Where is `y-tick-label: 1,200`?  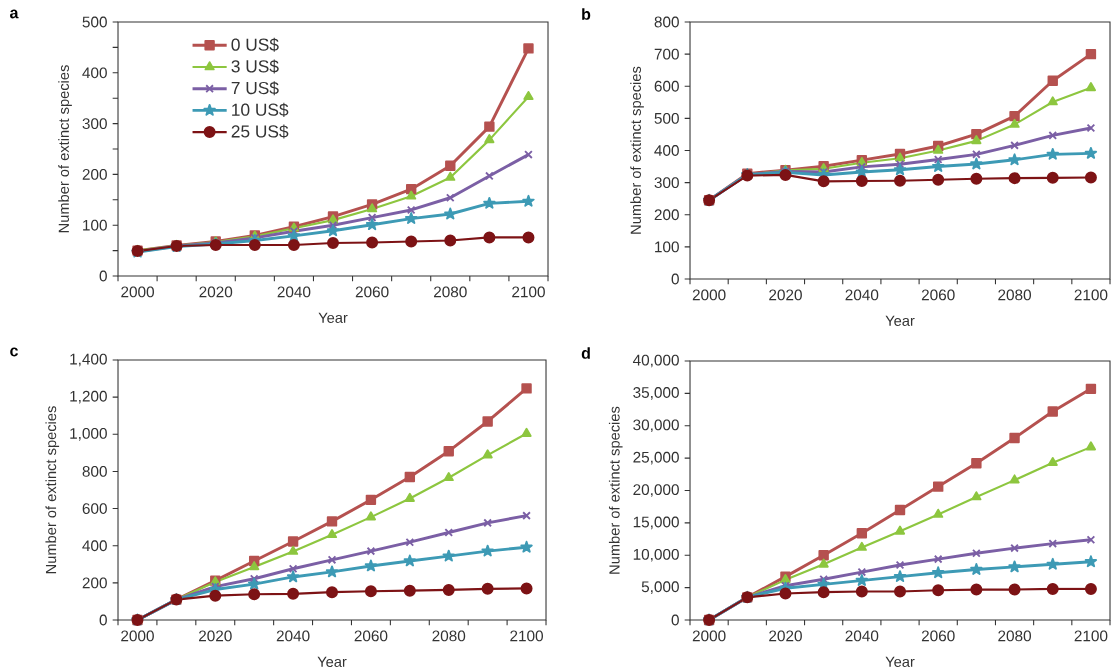 y-tick-label: 1,200 is located at coordinates (88, 397).